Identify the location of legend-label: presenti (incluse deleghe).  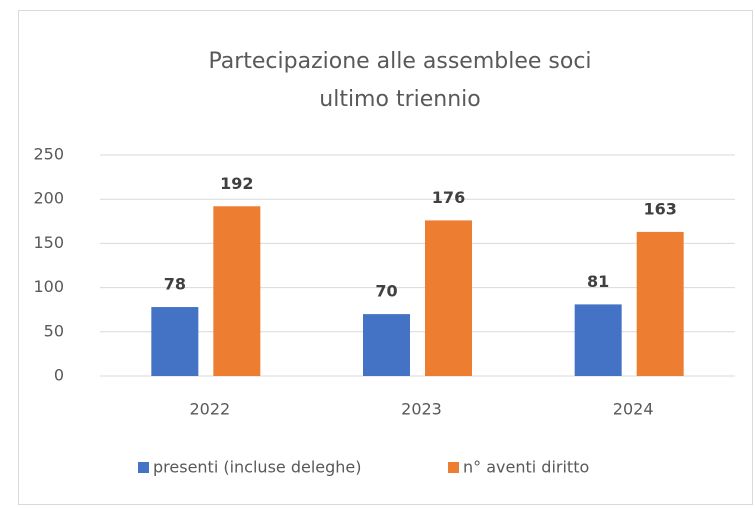
(257, 467).